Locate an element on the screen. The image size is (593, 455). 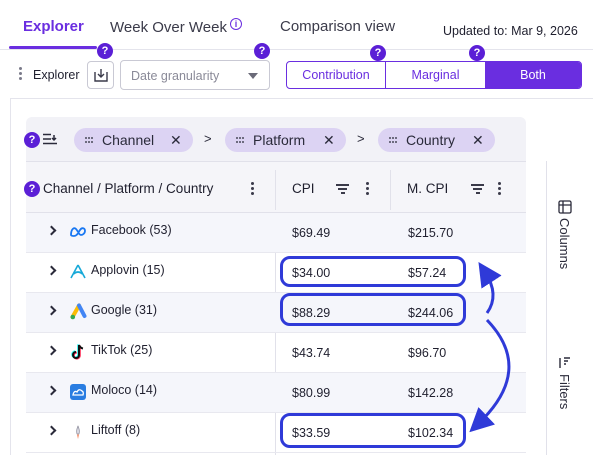
row-name-text: Google is located at coordinates (111, 310).